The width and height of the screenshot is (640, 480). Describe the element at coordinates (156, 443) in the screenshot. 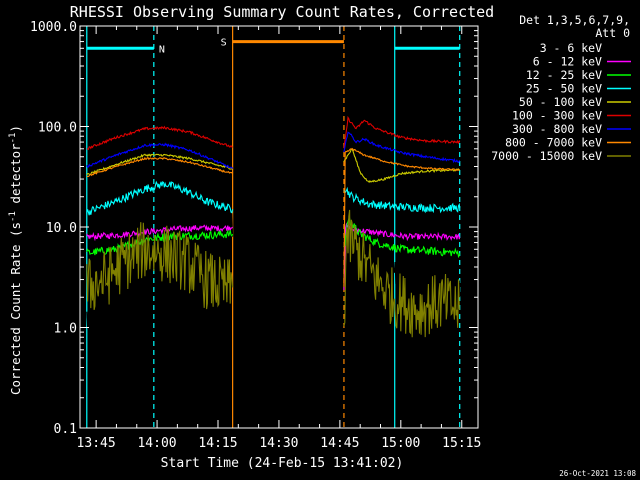

I see `x-tick-label: 14:00` at that location.